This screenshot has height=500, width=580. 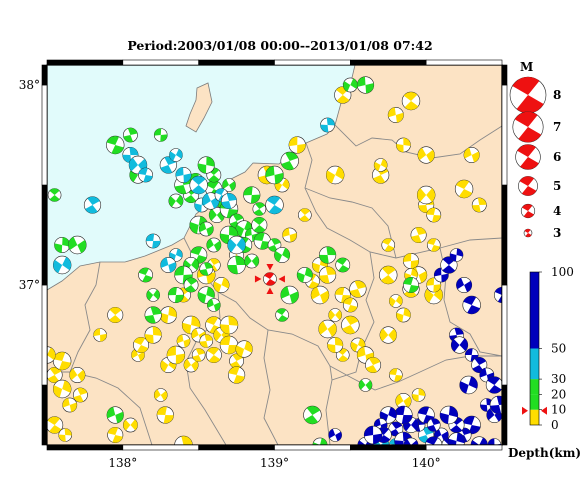 What do you see at coordinates (557, 127) in the screenshot?
I see `magnitude-legend-label: 7` at bounding box center [557, 127].